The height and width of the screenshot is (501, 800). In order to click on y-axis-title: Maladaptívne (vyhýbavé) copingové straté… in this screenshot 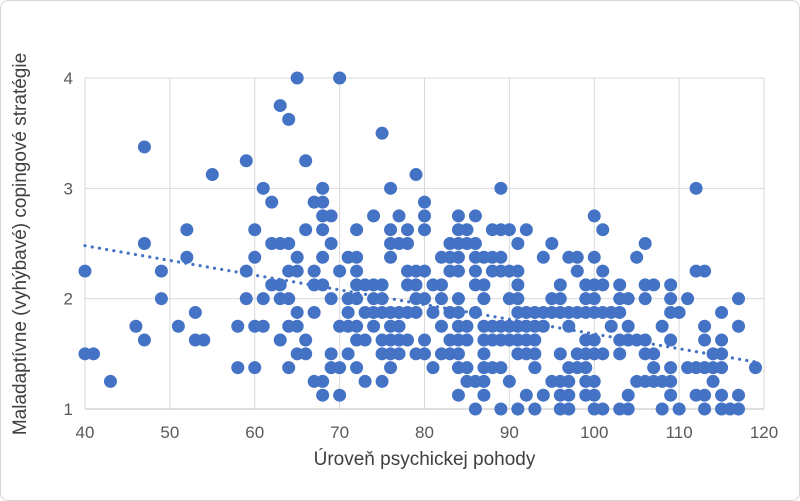, I will do `click(20, 244)`.